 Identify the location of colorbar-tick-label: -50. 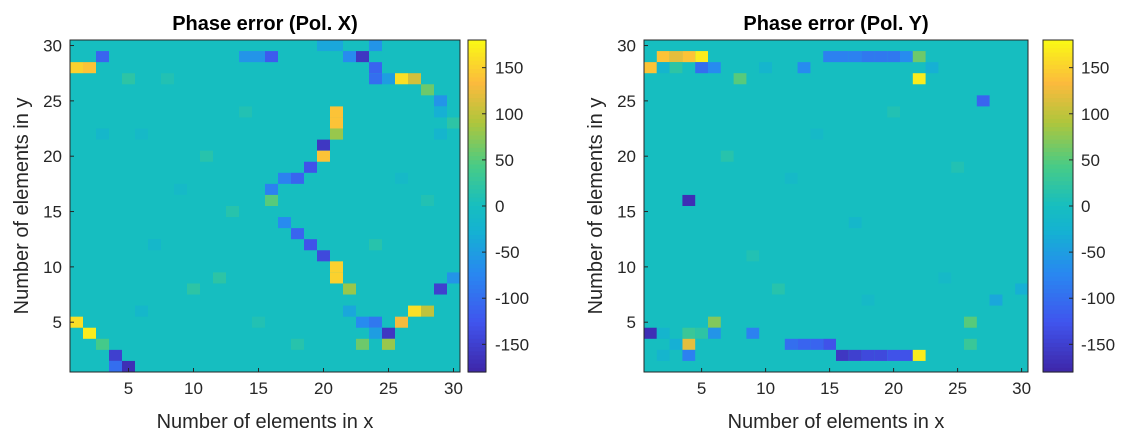
(507, 252).